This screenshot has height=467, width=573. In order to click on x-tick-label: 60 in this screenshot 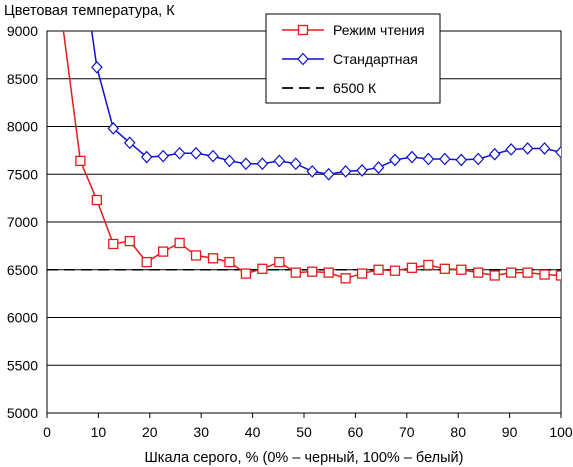, I will do `click(356, 432)`.